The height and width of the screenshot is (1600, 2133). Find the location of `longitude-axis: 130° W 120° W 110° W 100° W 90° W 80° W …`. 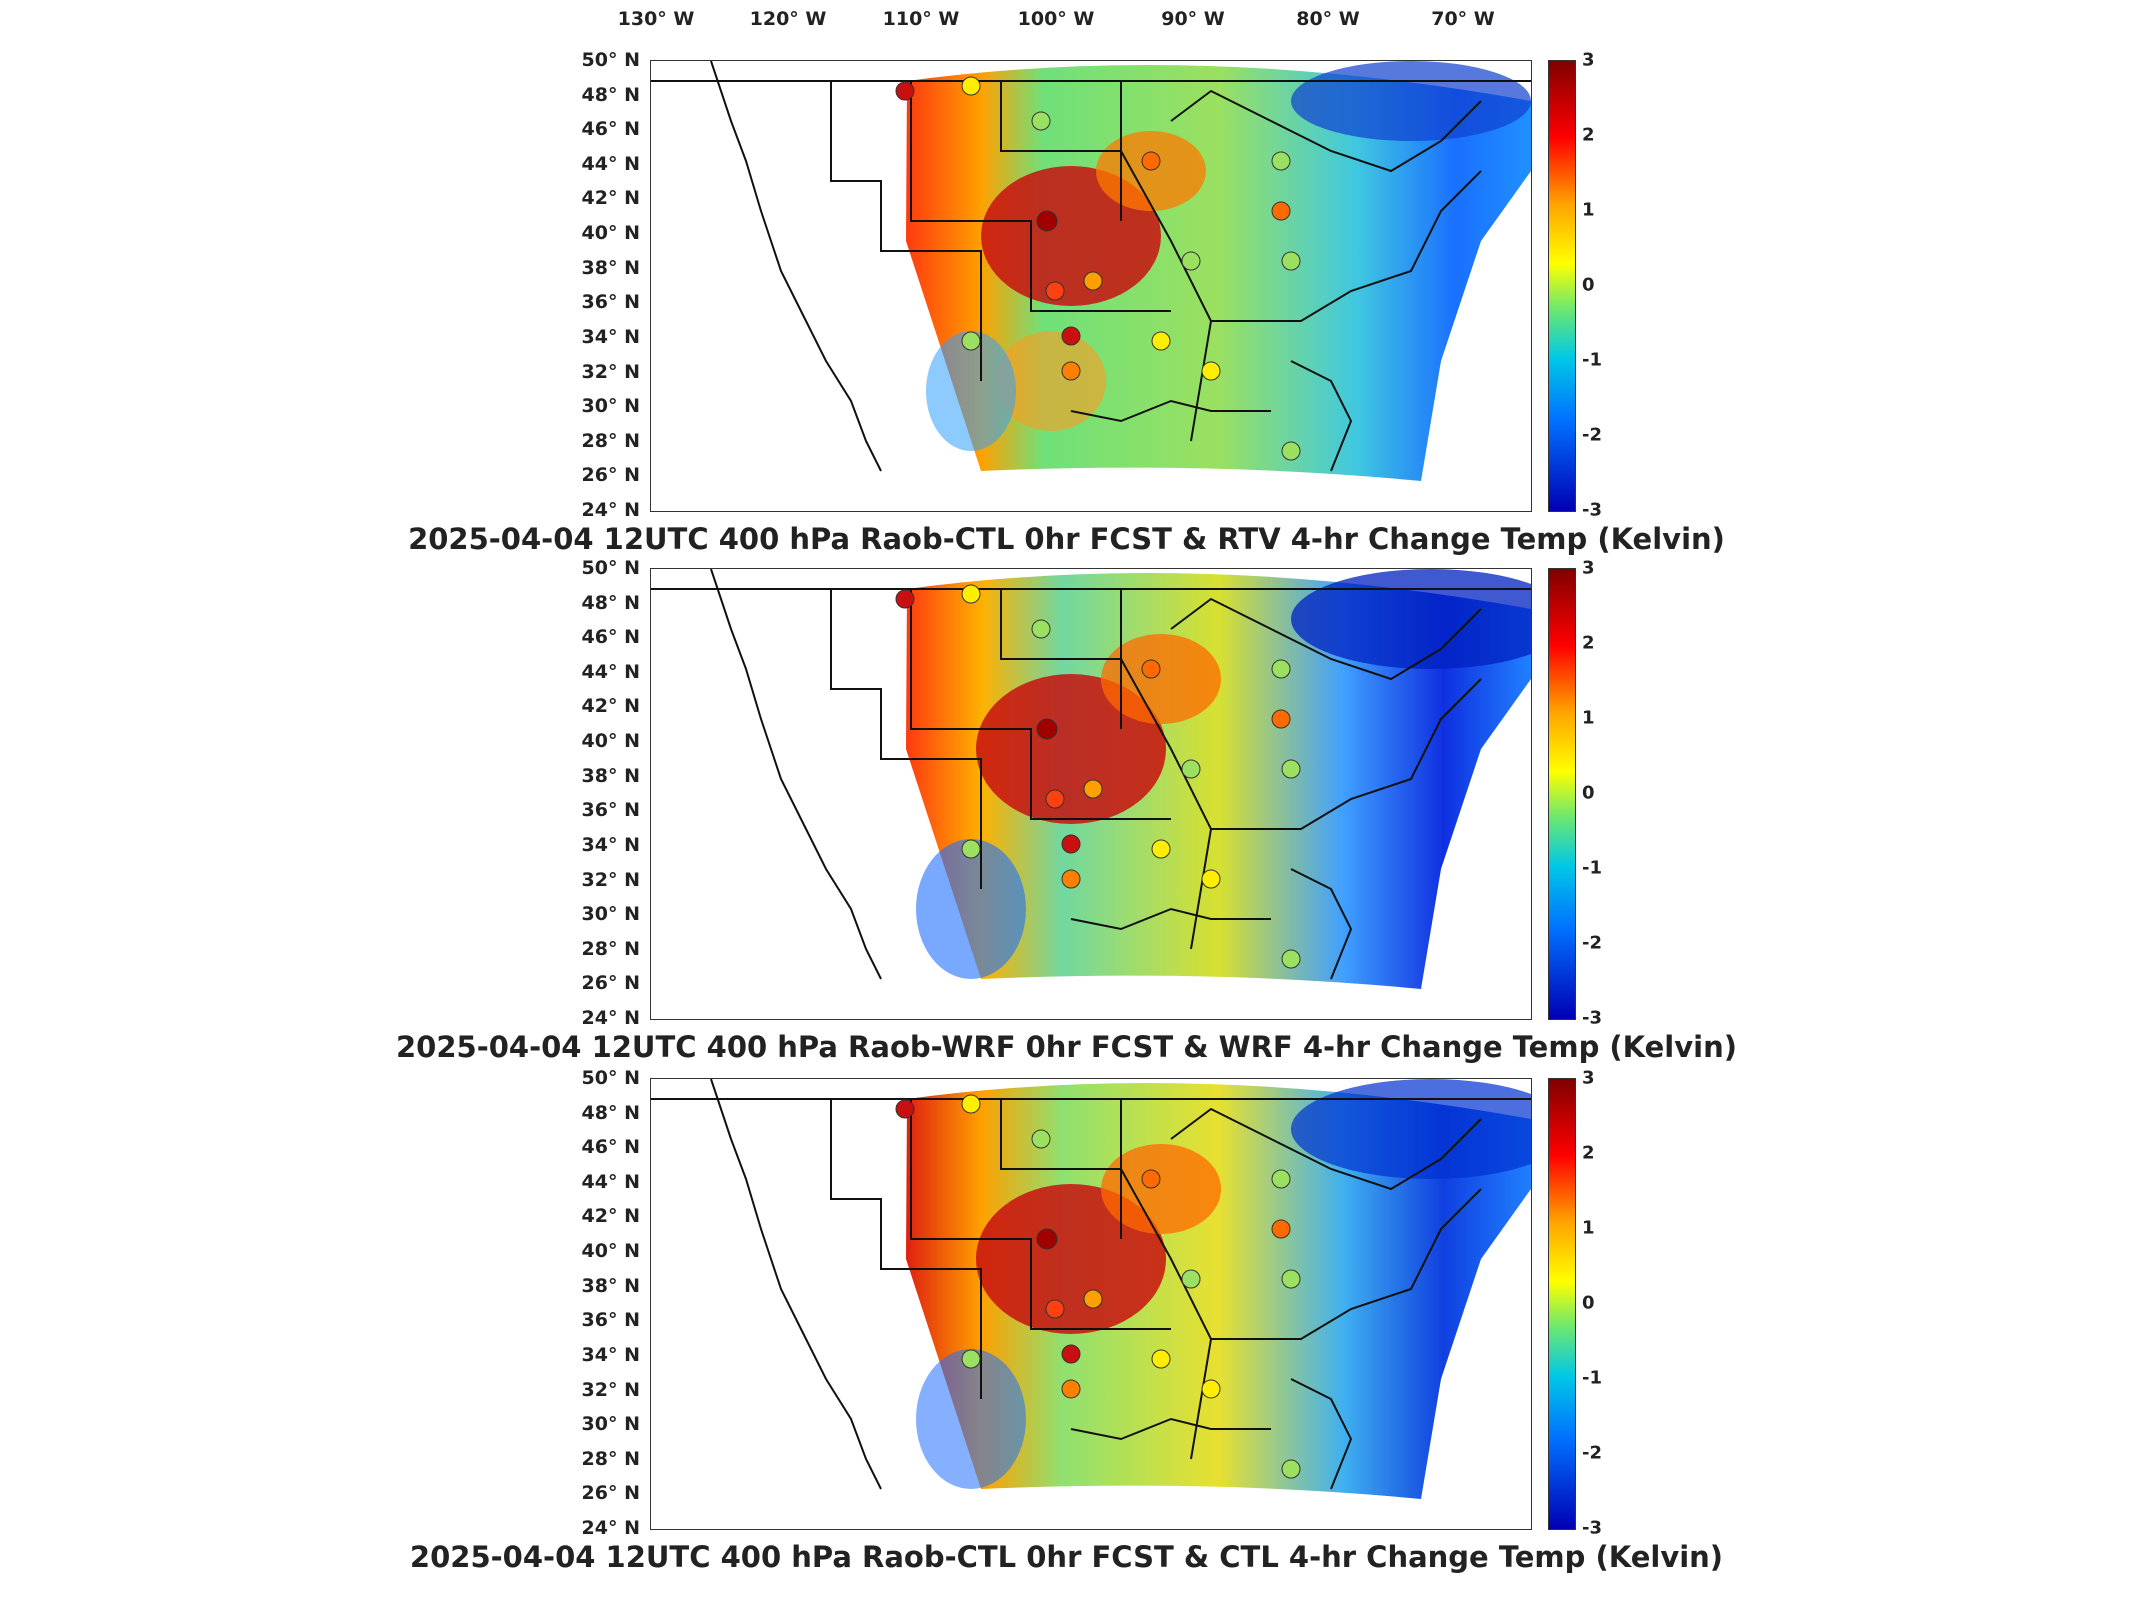

longitude-axis: 130° W 120° W 110° W 100° W 90° W 80° W … is located at coordinates (1066, 20).